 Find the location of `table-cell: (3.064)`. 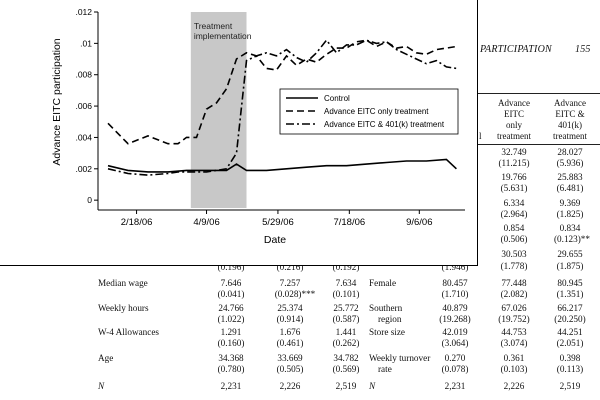

table-cell: (3.064) is located at coordinates (455, 343).